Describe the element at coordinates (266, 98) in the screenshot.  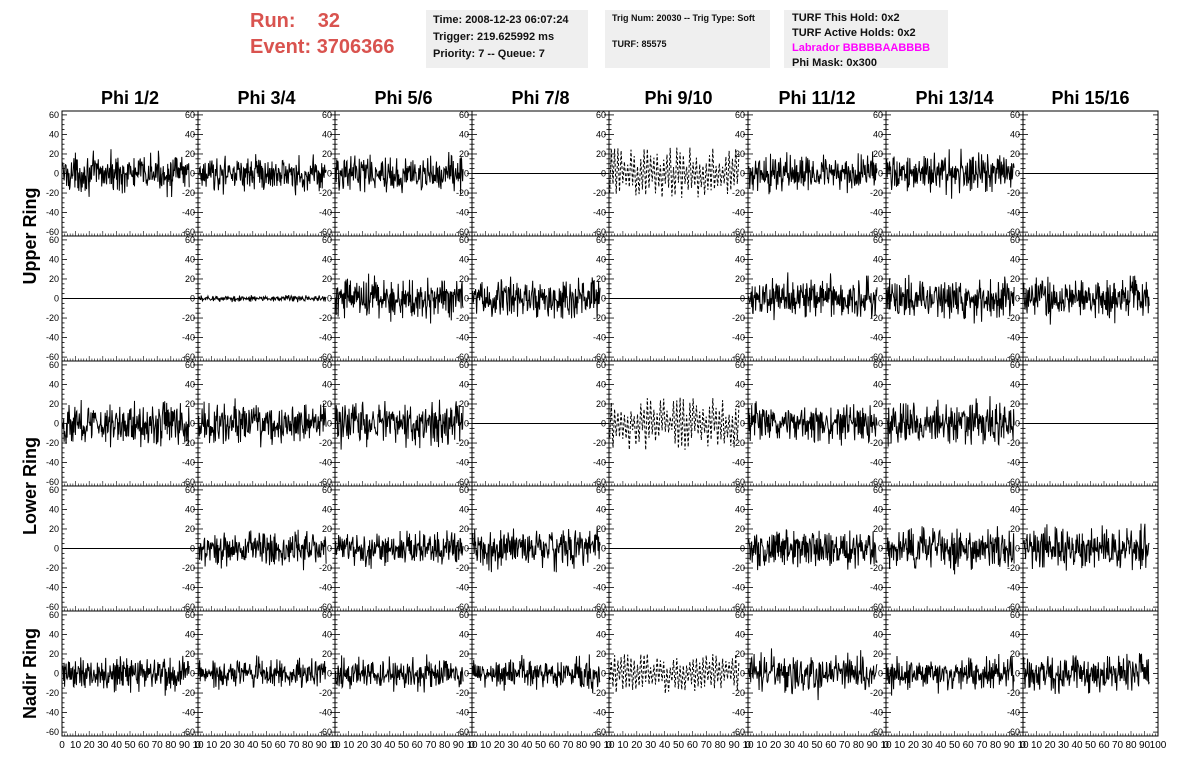
I see `column-header-2: Phi 3/4` at that location.